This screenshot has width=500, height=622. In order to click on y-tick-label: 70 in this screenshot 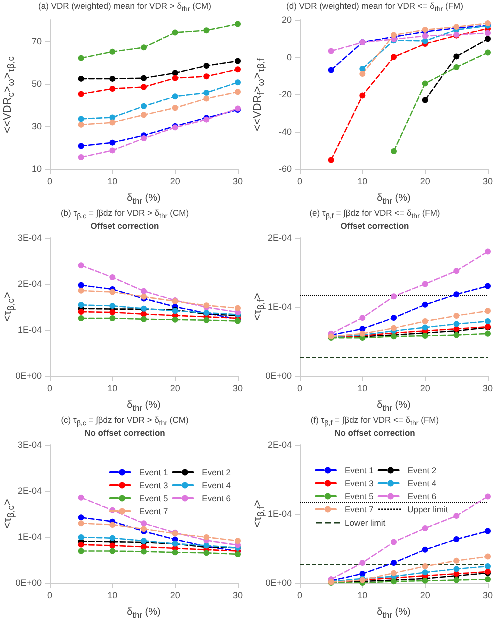, I will do `click(37, 41)`.